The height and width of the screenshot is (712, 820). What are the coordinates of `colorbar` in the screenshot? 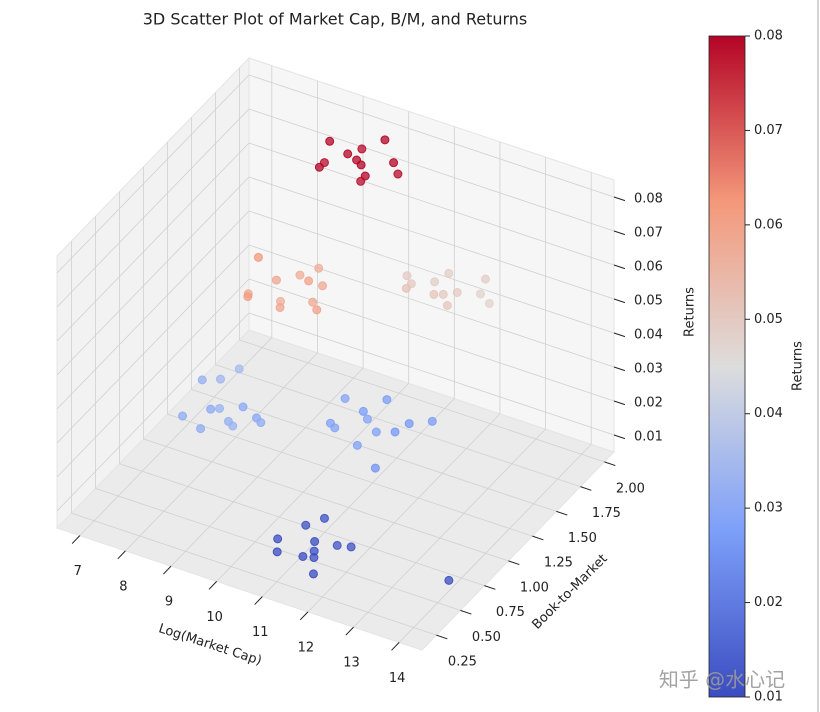 It's located at (727, 366).